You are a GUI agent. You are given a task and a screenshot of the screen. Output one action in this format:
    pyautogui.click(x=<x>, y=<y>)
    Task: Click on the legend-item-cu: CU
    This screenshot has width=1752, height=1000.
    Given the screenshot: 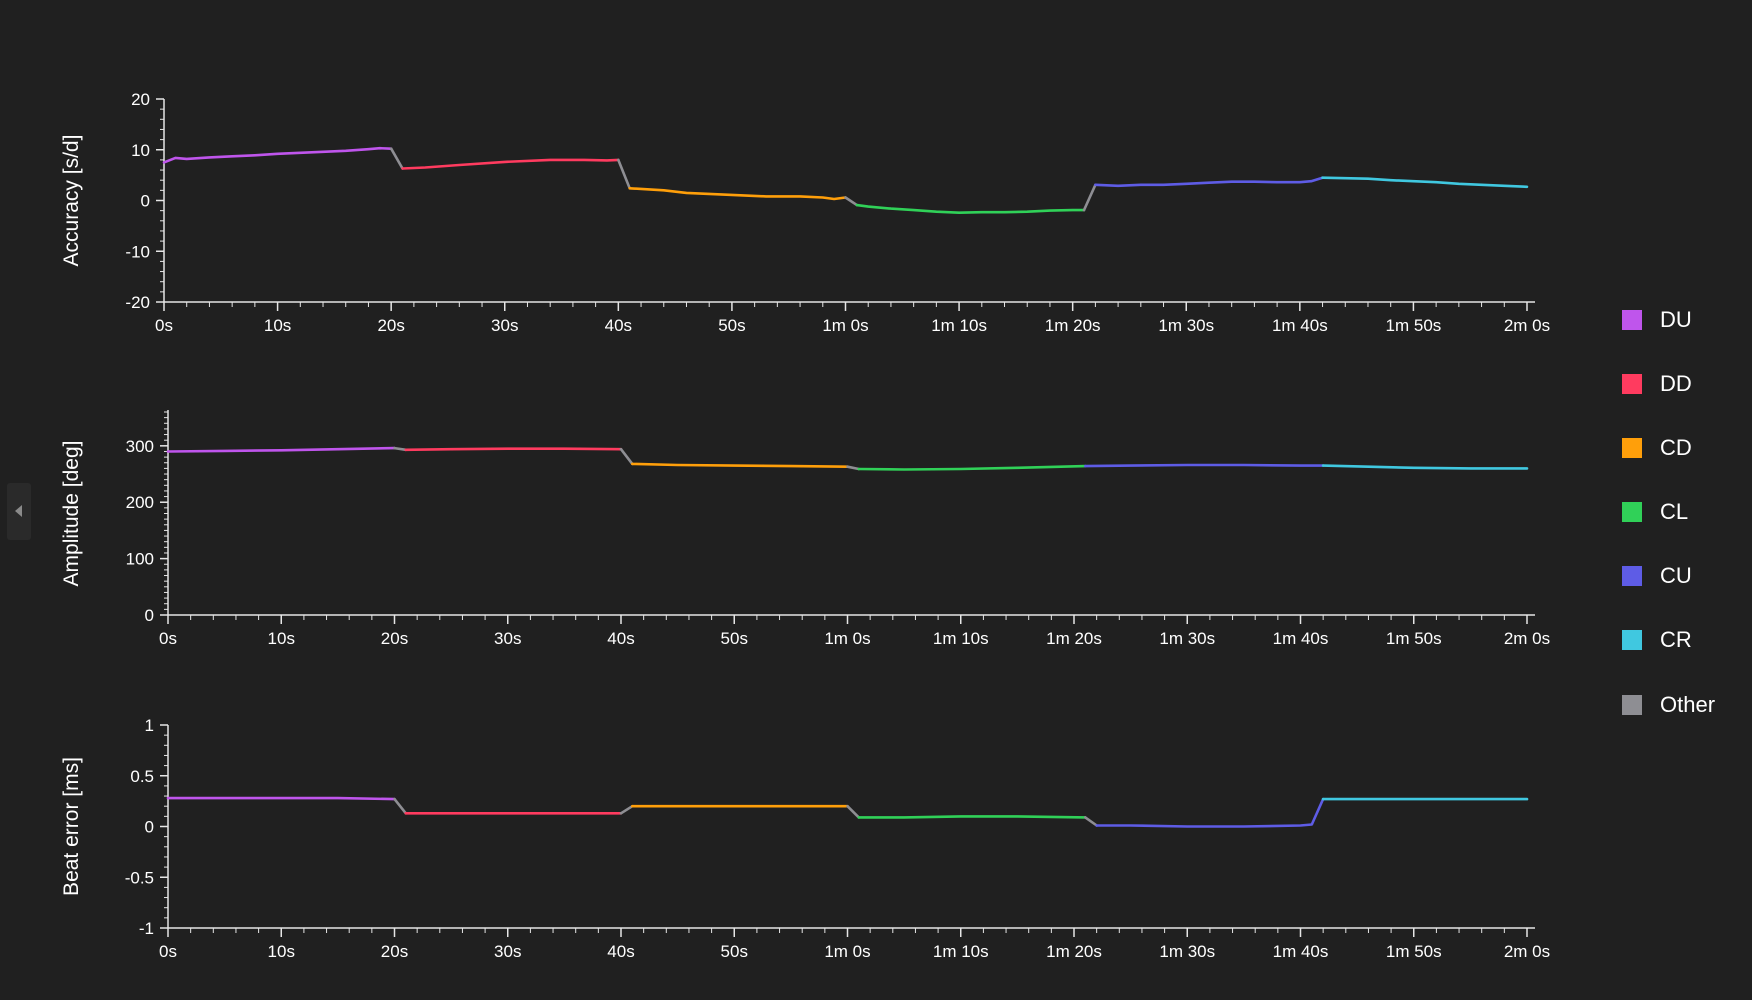 What is the action you would take?
    pyautogui.click(x=1657, y=576)
    